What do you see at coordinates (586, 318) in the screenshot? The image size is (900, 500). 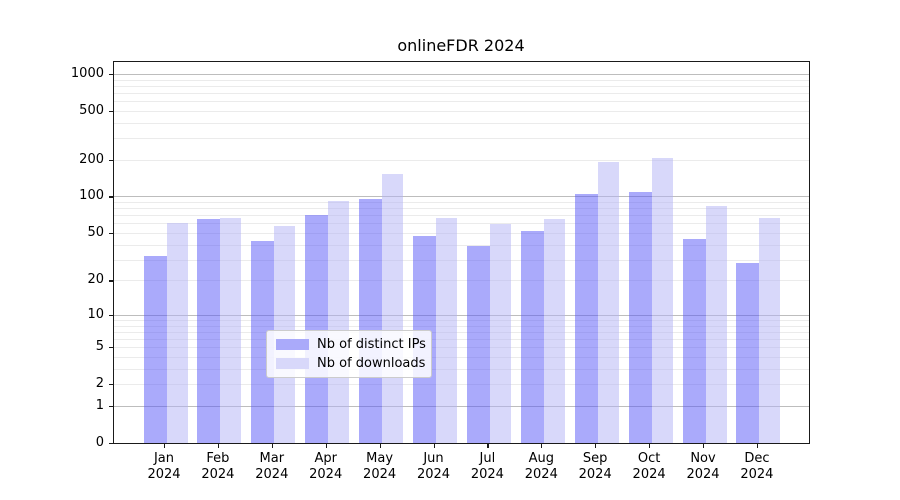 I see `bar-nb-of-distinct-ips-sep-2024` at bounding box center [586, 318].